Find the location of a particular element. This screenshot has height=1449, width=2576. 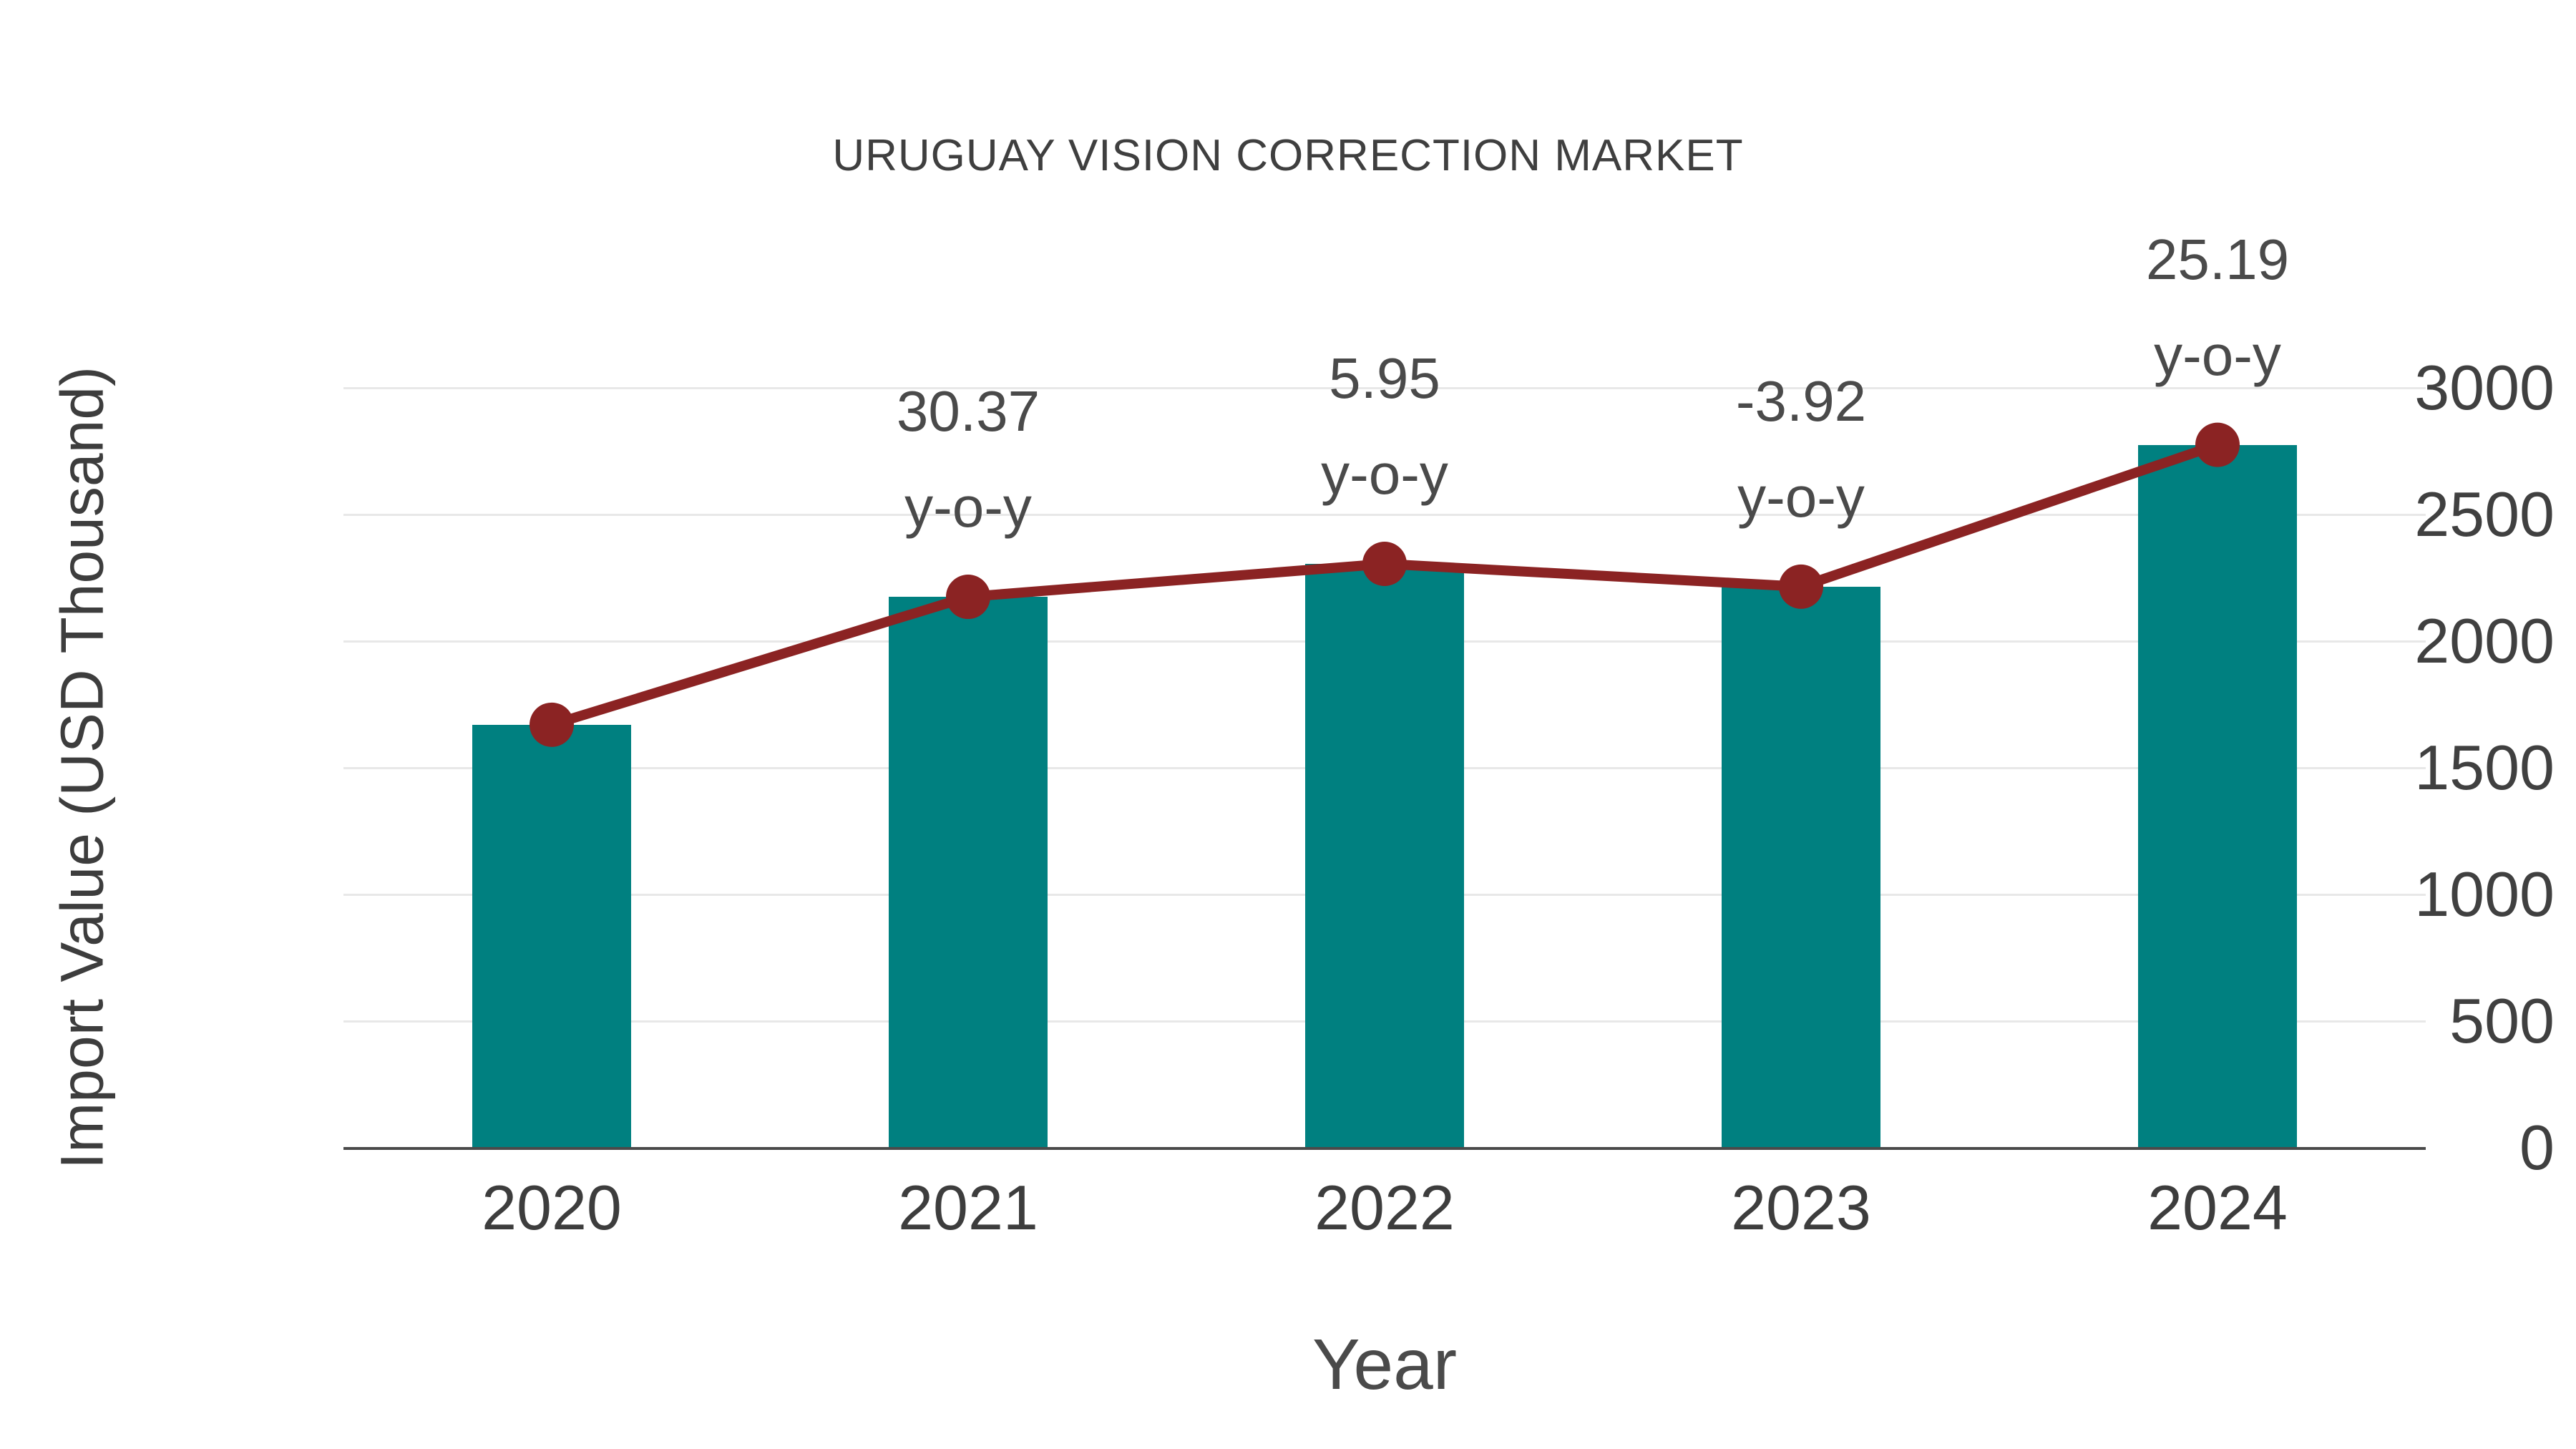

y-tick-label: 2000 is located at coordinates (2484, 640).